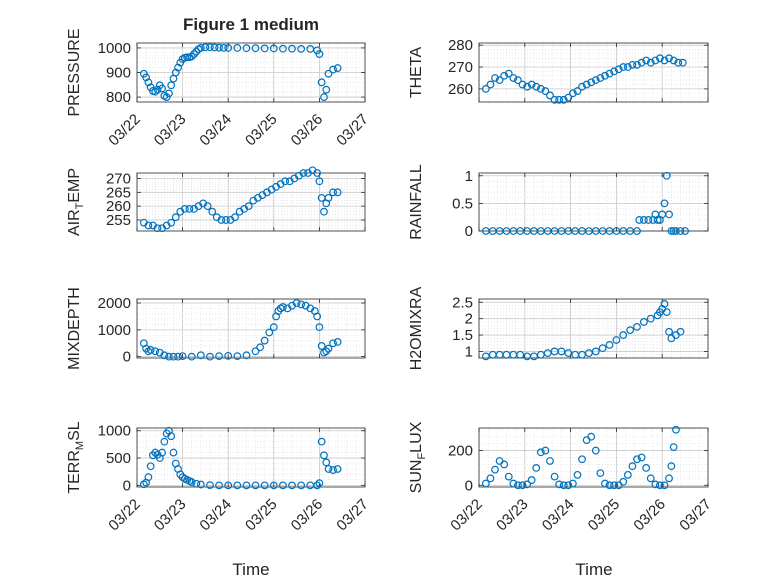 Image resolution: width=778 pixels, height=583 pixels. I want to click on x-tick-label: 03/24, so click(558, 515).